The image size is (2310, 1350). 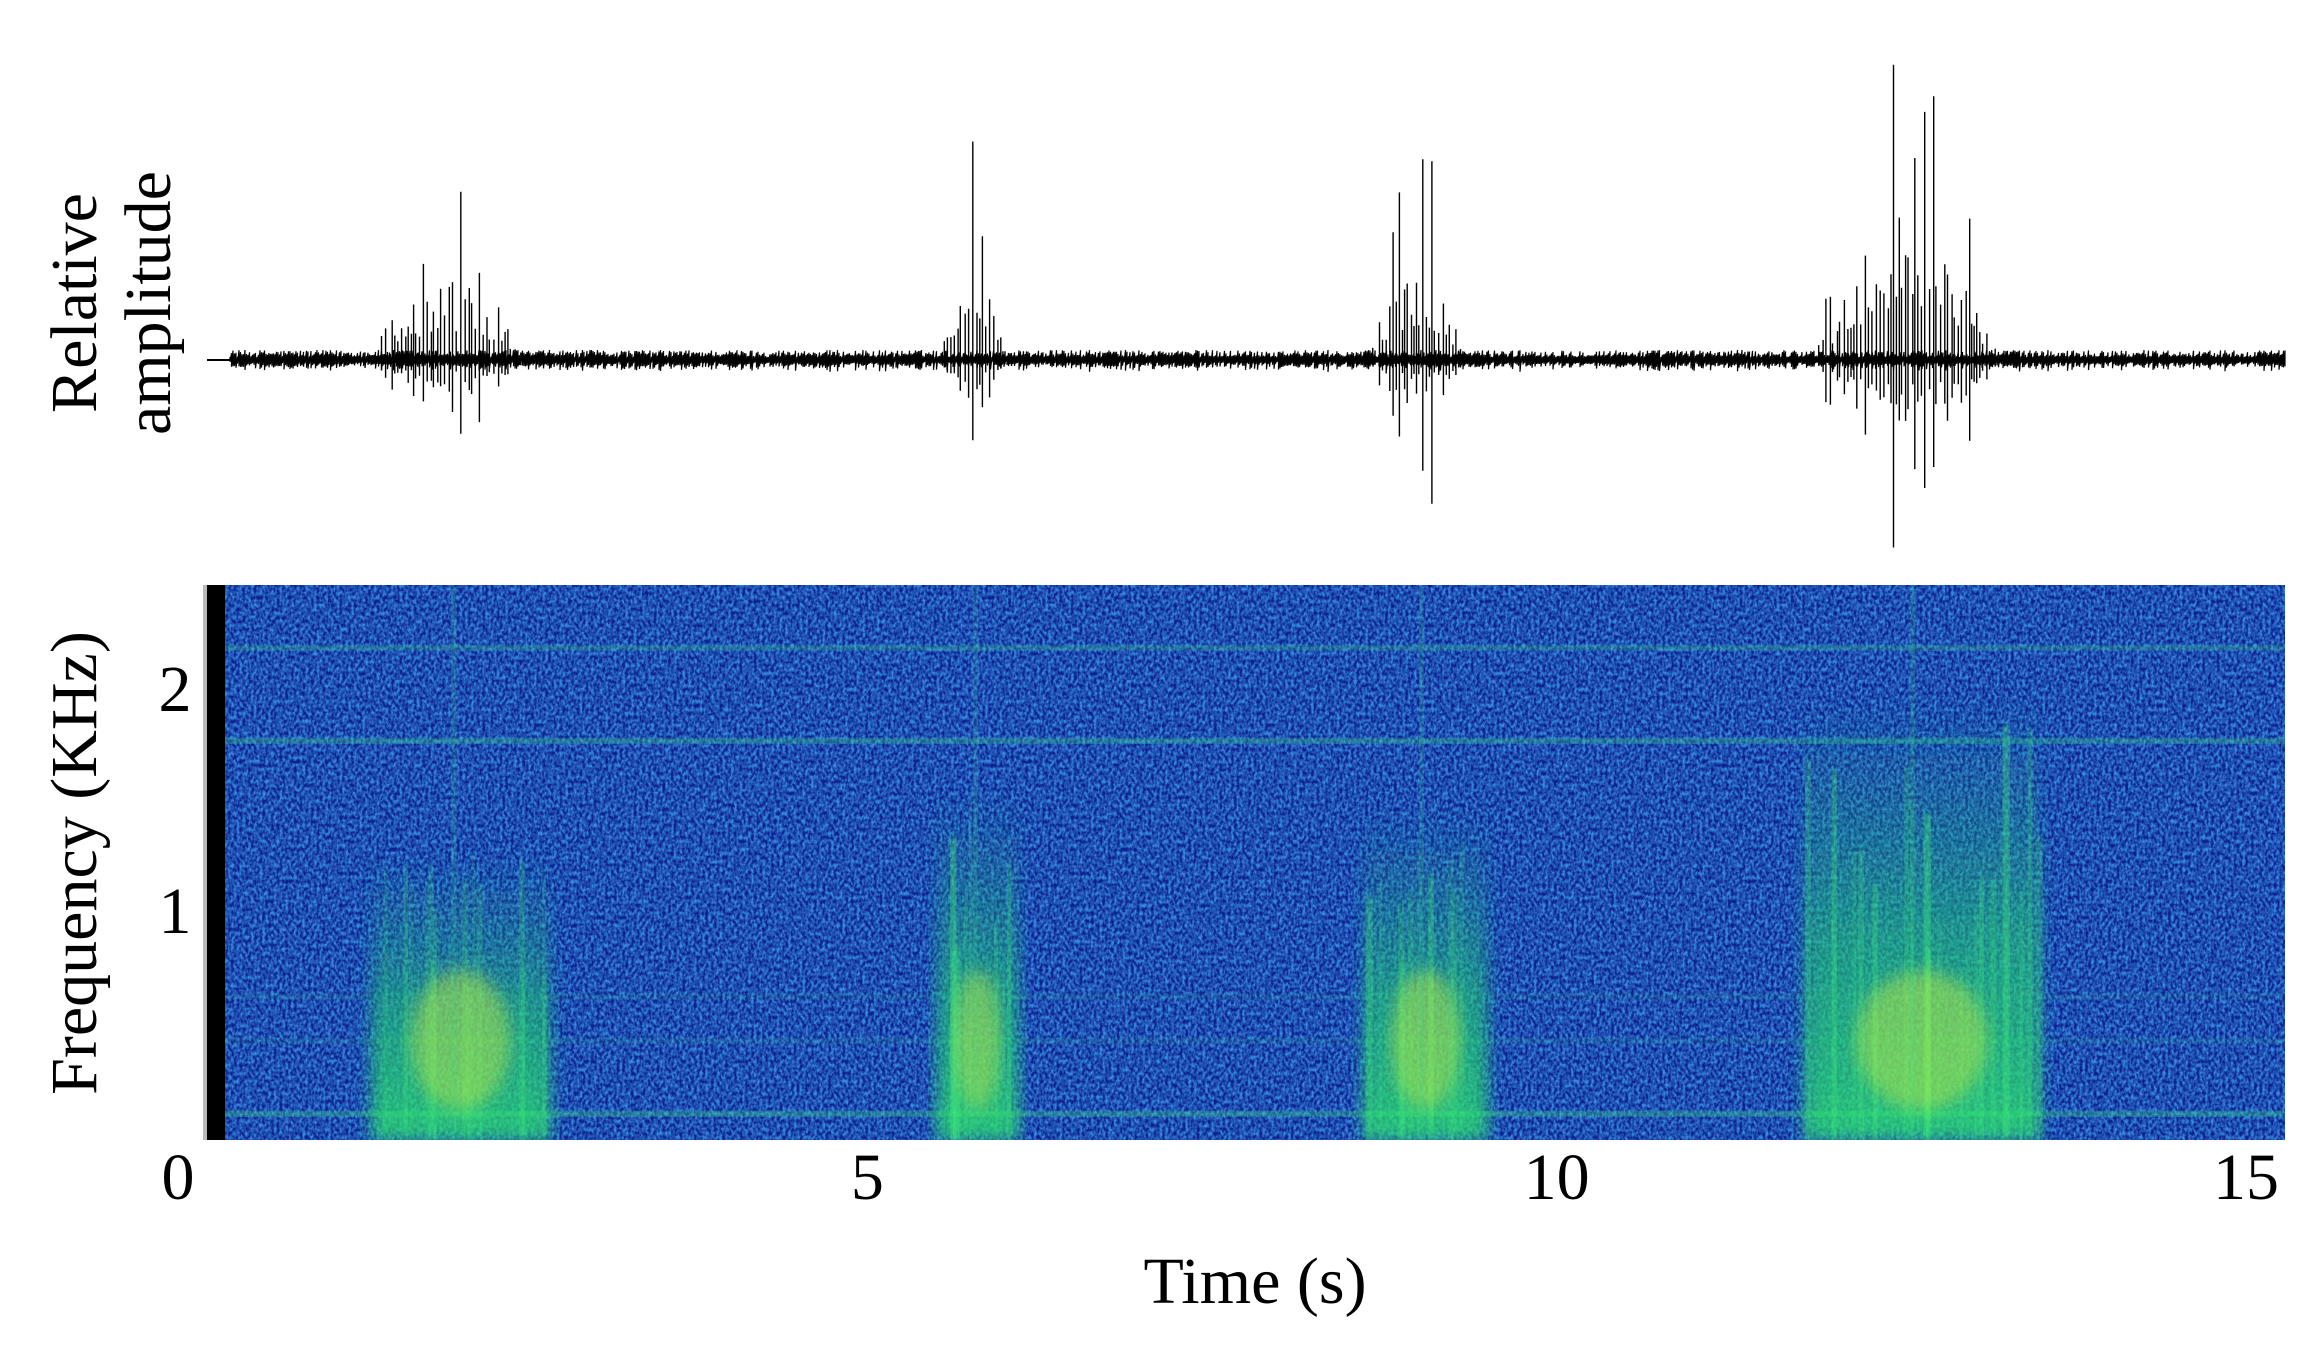 What do you see at coordinates (175, 911) in the screenshot?
I see `y-tick-label: 1` at bounding box center [175, 911].